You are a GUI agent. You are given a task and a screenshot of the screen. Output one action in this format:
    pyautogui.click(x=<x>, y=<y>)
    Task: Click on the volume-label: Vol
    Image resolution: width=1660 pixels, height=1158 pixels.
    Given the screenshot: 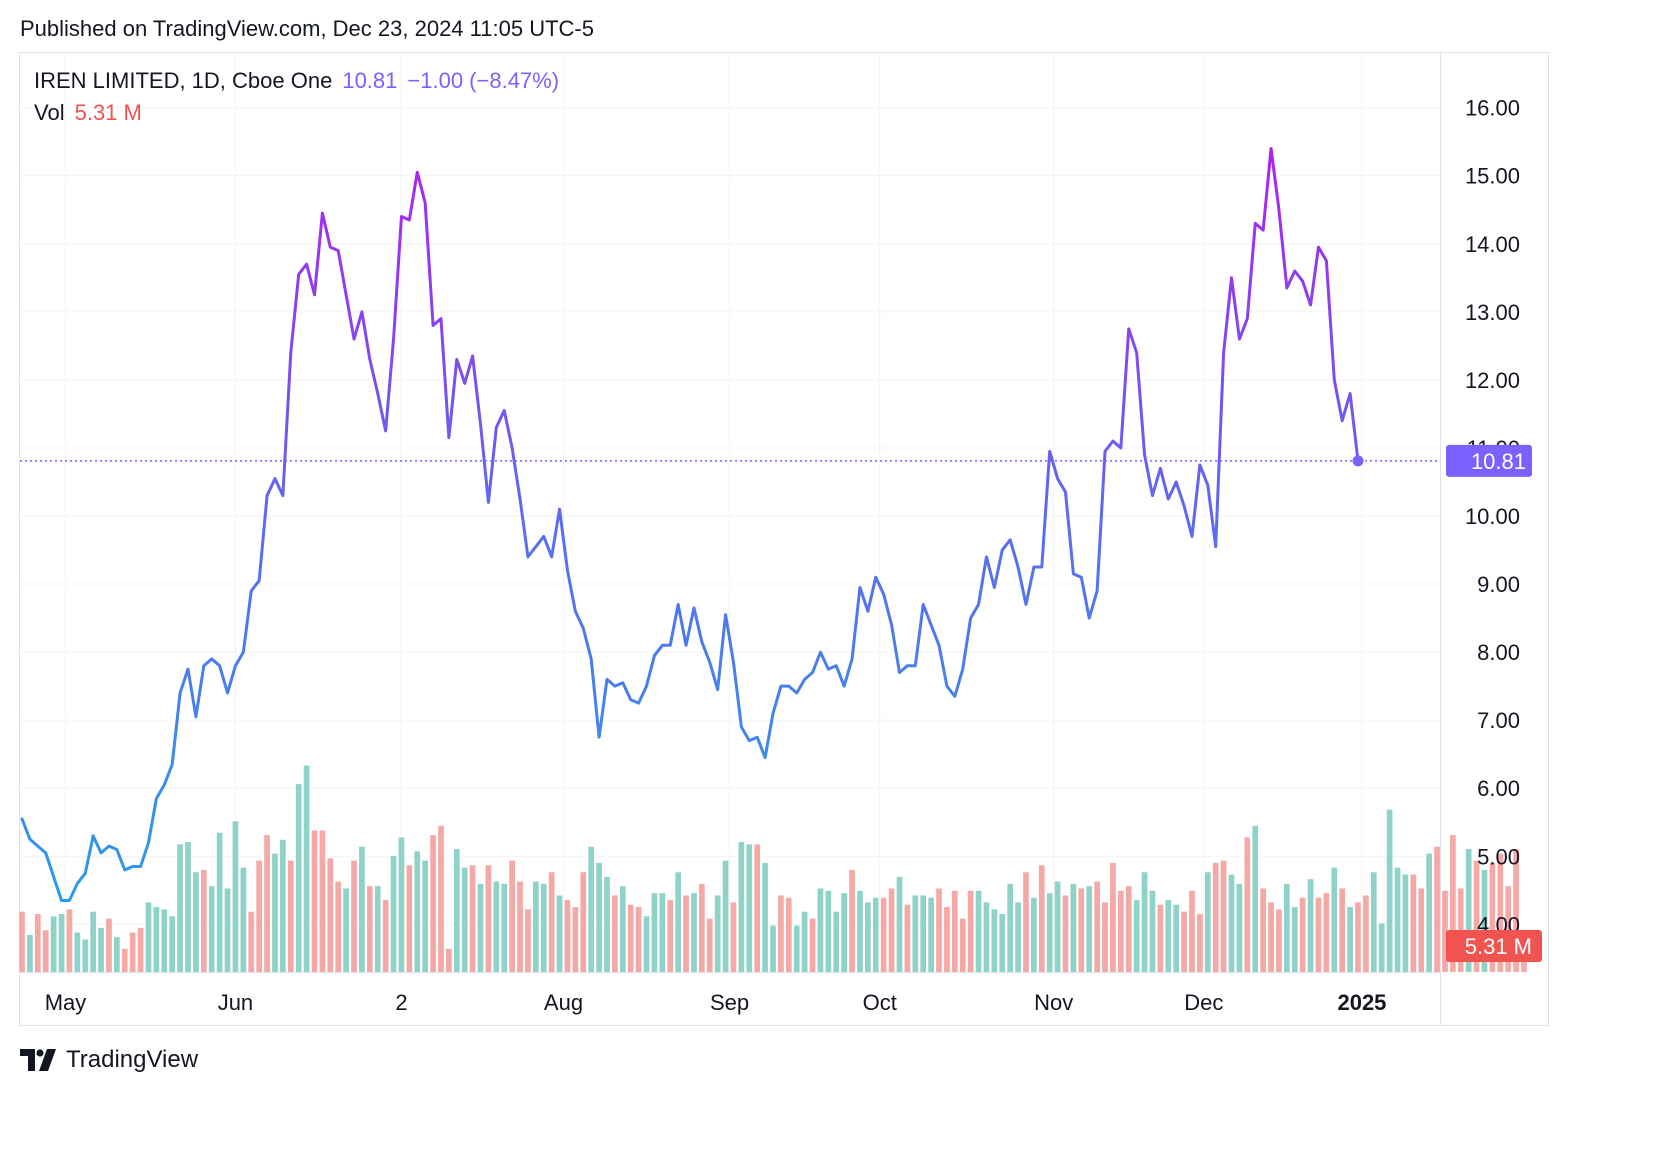 What is the action you would take?
    pyautogui.click(x=49, y=112)
    